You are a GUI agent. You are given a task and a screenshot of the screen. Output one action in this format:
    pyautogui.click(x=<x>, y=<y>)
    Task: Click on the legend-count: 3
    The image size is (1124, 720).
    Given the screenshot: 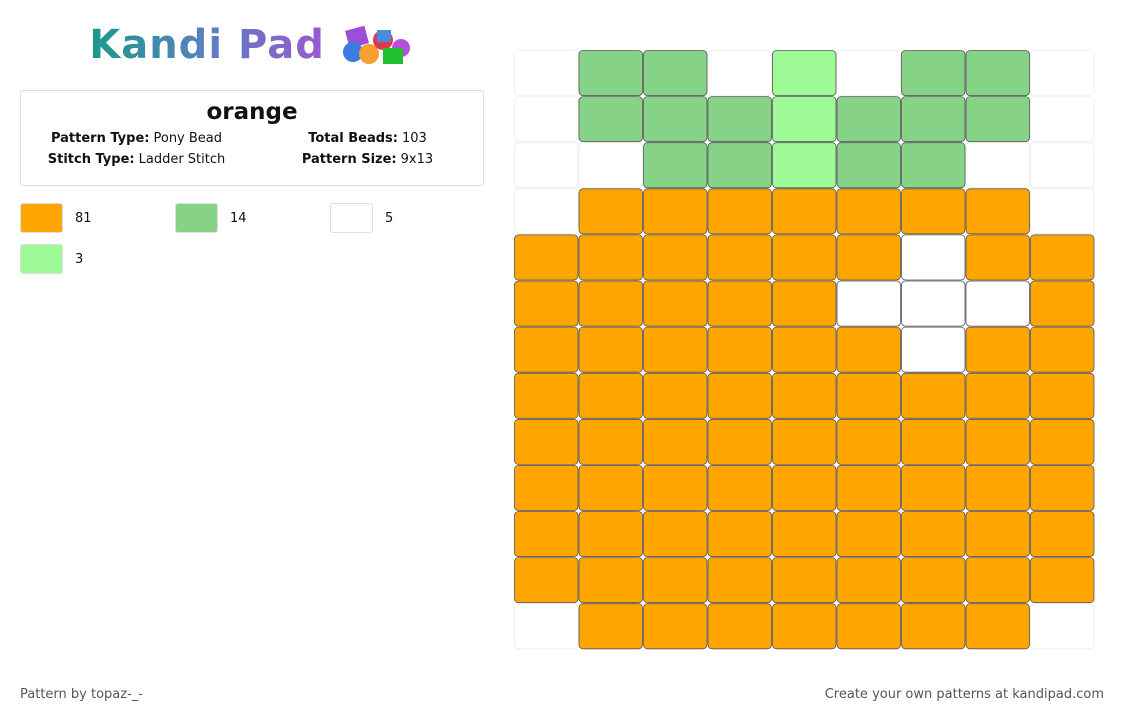 What is the action you would take?
    pyautogui.click(x=79, y=259)
    